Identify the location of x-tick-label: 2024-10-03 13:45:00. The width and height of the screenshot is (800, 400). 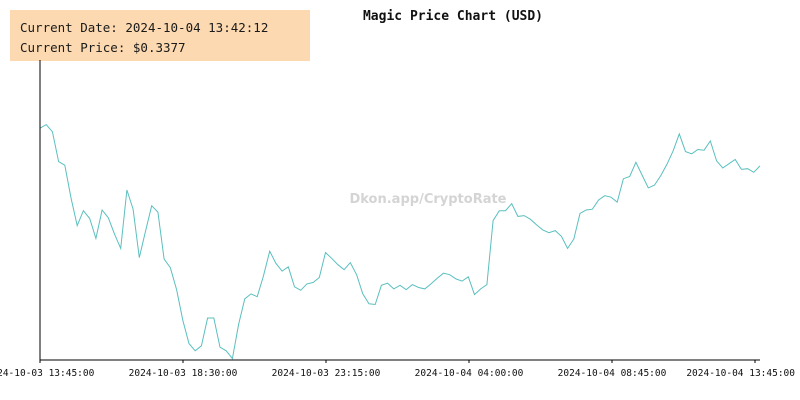
(47, 373).